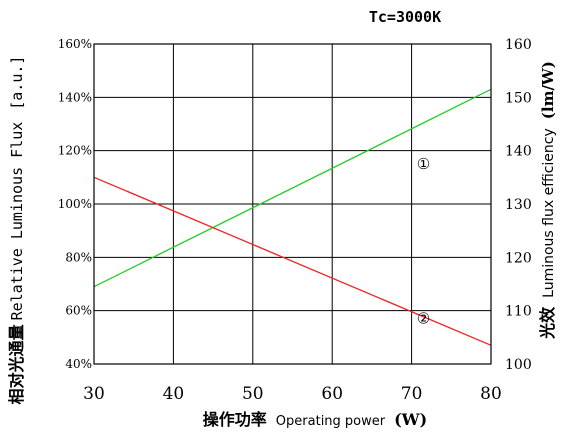 This screenshot has width=568, height=435. Describe the element at coordinates (518, 258) in the screenshot. I see `y-right-tick-label: 120` at that location.